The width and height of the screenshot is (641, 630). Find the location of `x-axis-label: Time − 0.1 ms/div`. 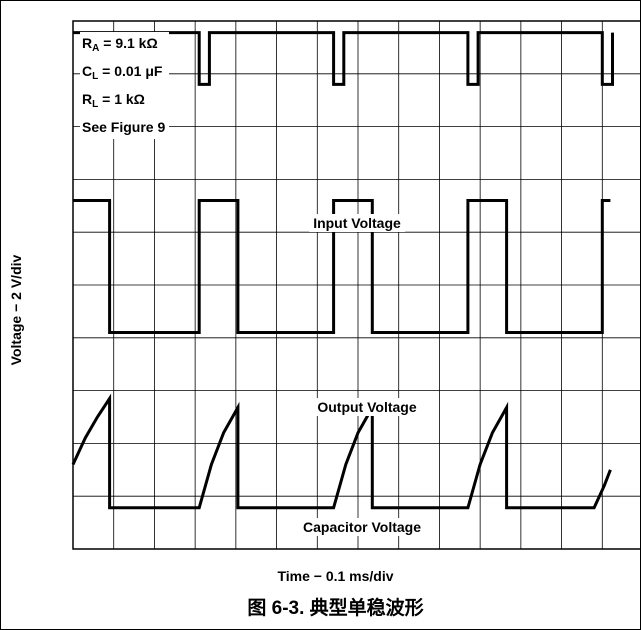

x-axis-label: Time − 0.1 ms/div is located at coordinates (335, 576).